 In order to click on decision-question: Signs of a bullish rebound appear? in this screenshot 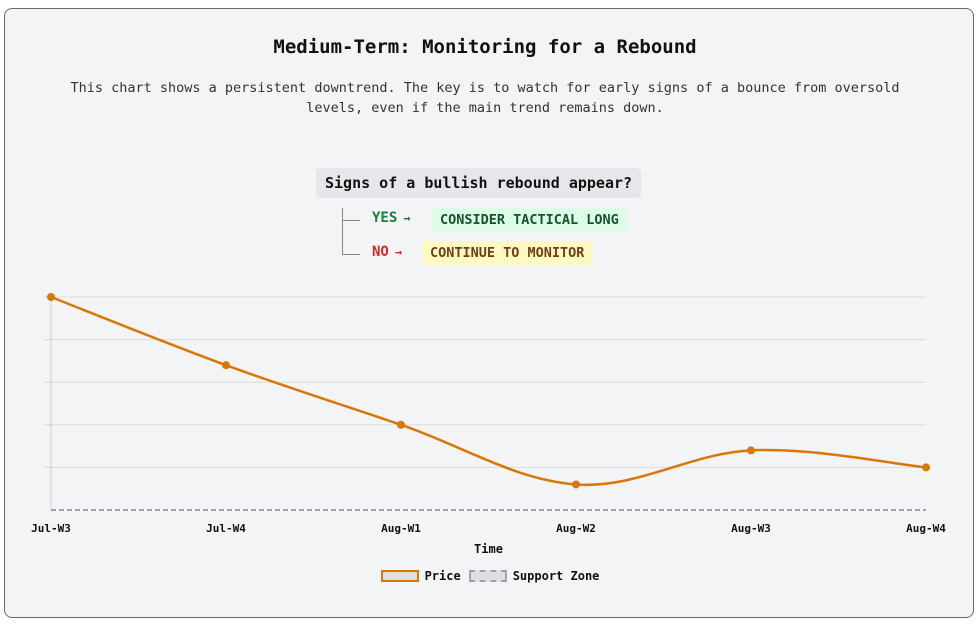, I will do `click(479, 183)`.